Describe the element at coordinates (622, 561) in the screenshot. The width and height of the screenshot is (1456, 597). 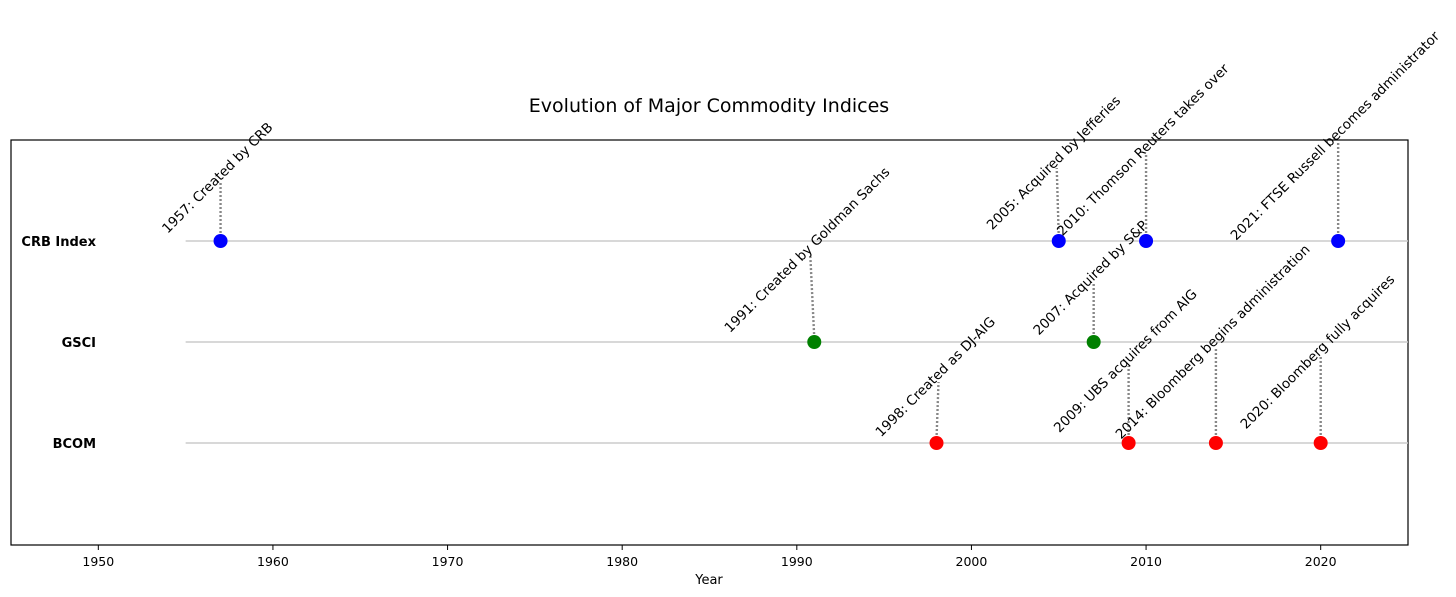
I see `x-tick-label: 1980` at that location.